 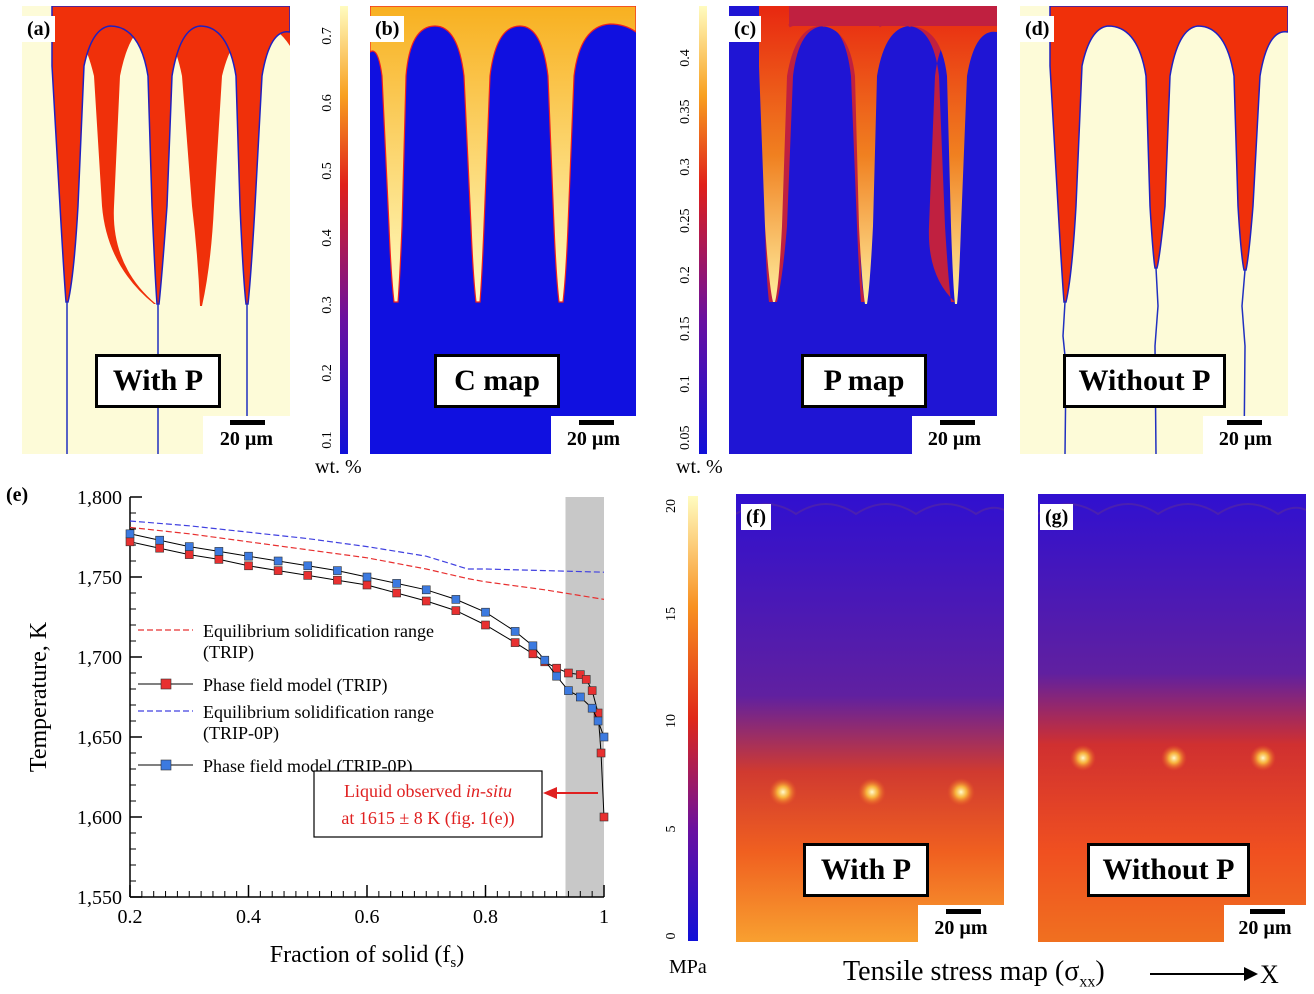 I want to click on panel-a-scale: 20 µm, so click(x=246, y=435).